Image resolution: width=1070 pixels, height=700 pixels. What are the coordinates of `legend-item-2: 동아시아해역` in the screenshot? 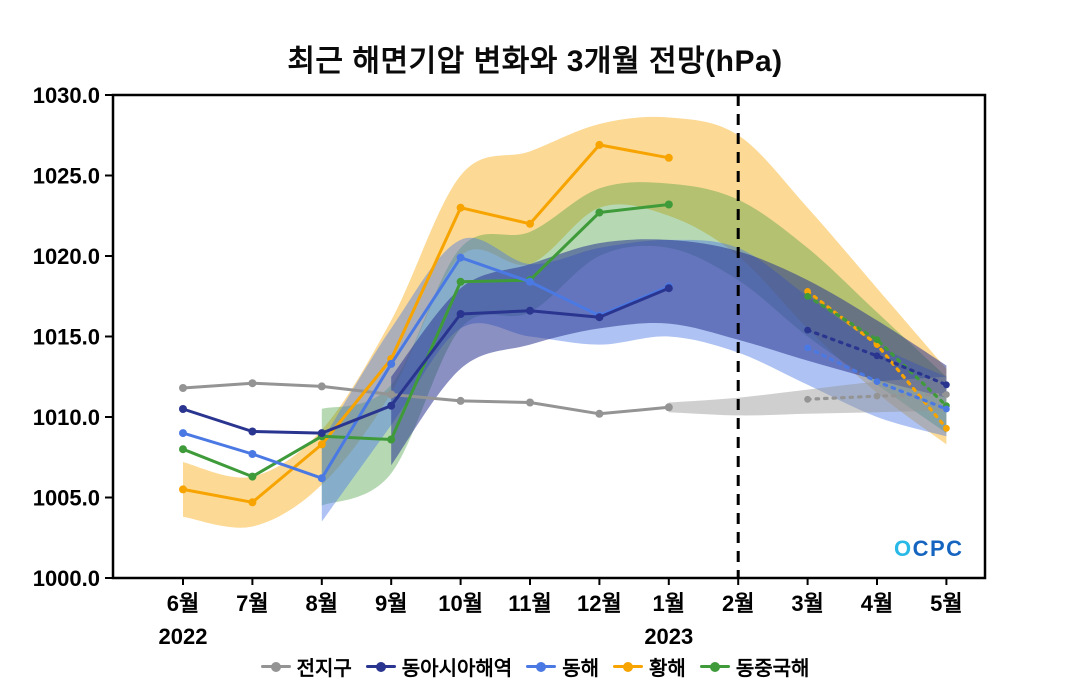 It's located at (439, 666).